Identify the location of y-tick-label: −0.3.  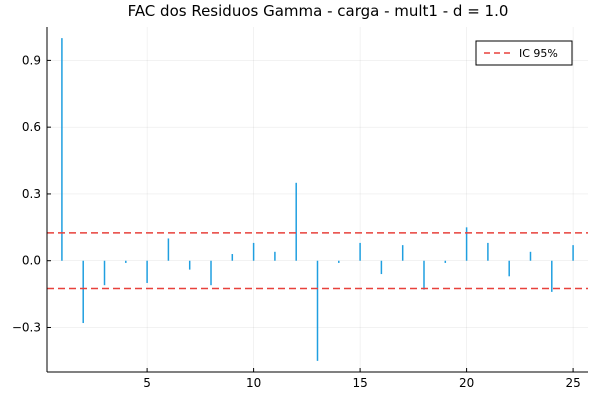
(26, 327).